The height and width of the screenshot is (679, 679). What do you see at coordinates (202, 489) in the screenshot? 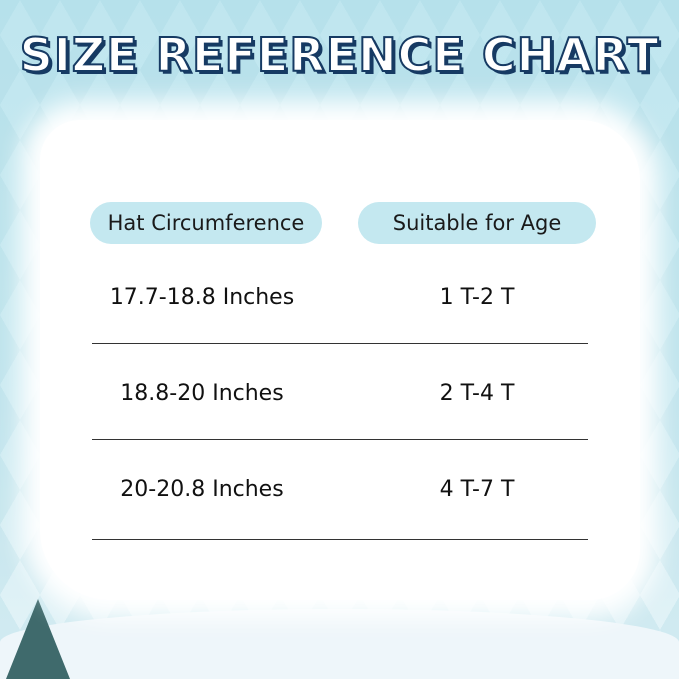
I see `row-3-size: 20-20.8 Inches` at bounding box center [202, 489].